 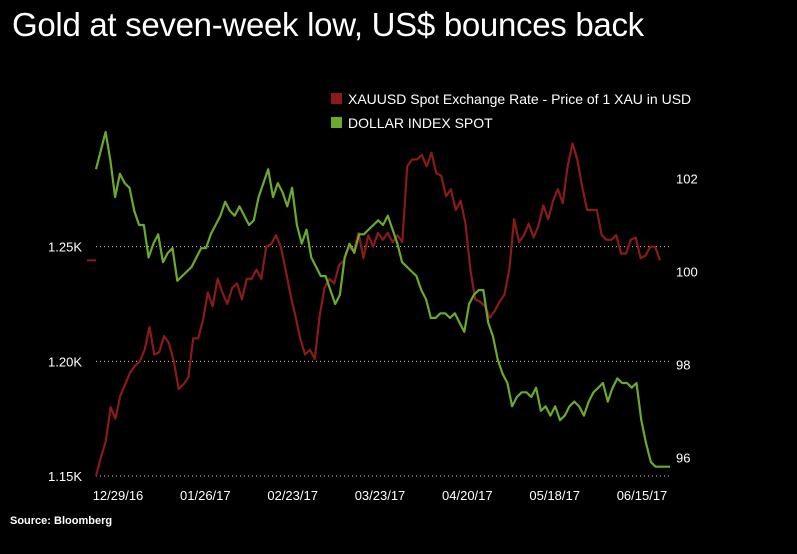 What do you see at coordinates (467, 495) in the screenshot?
I see `x-tick-label: 04/20/17` at bounding box center [467, 495].